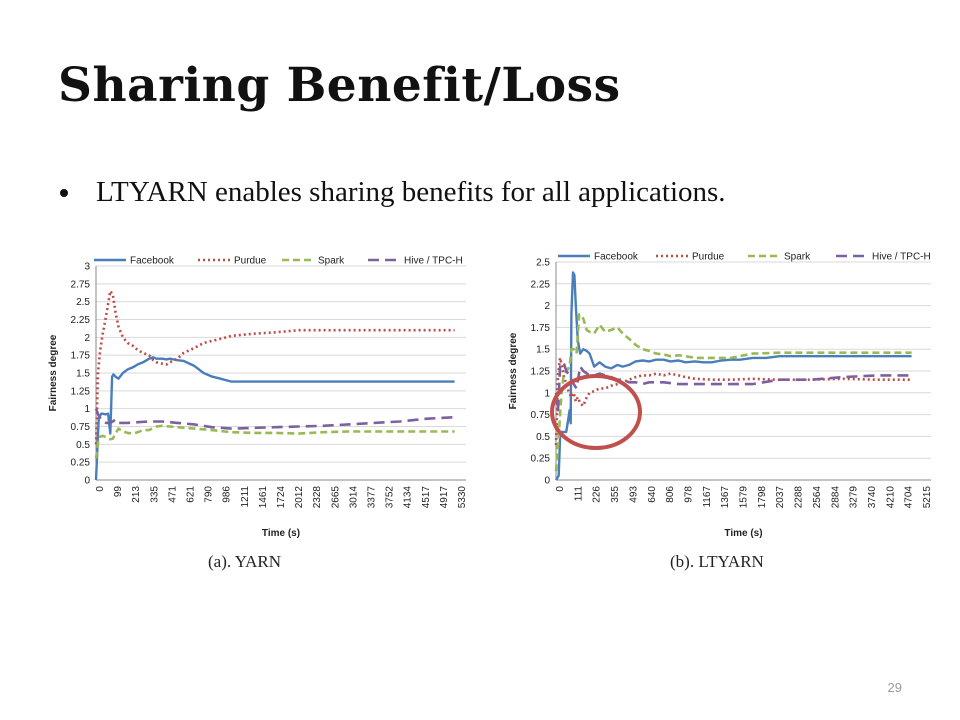 This screenshot has width=960, height=720. Describe the element at coordinates (633, 494) in the screenshot. I see `x-tick-label: 493` at that location.